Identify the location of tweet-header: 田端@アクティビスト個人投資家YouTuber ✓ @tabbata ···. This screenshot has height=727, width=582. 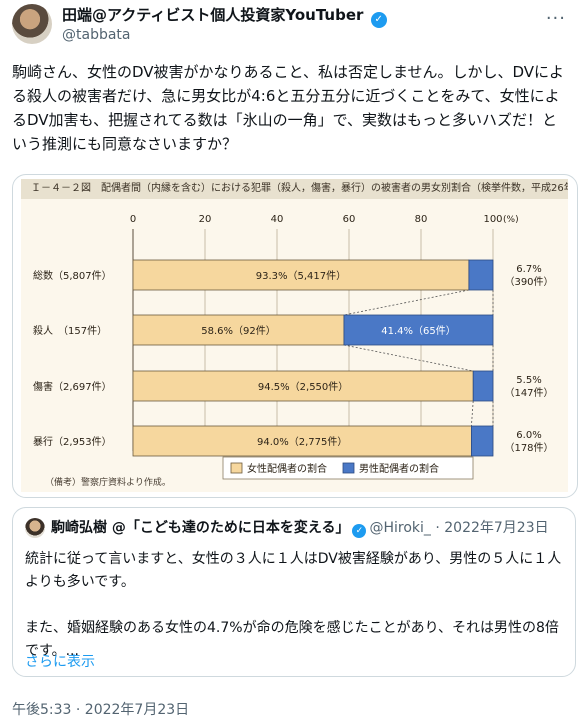
(292, 26).